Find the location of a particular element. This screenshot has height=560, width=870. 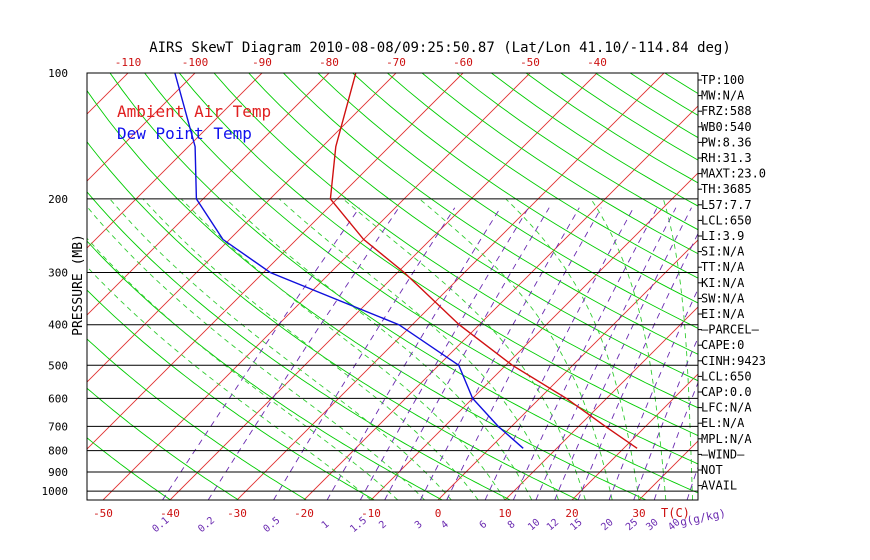

stability-index-label: CAP:0.0 is located at coordinates (726, 392).